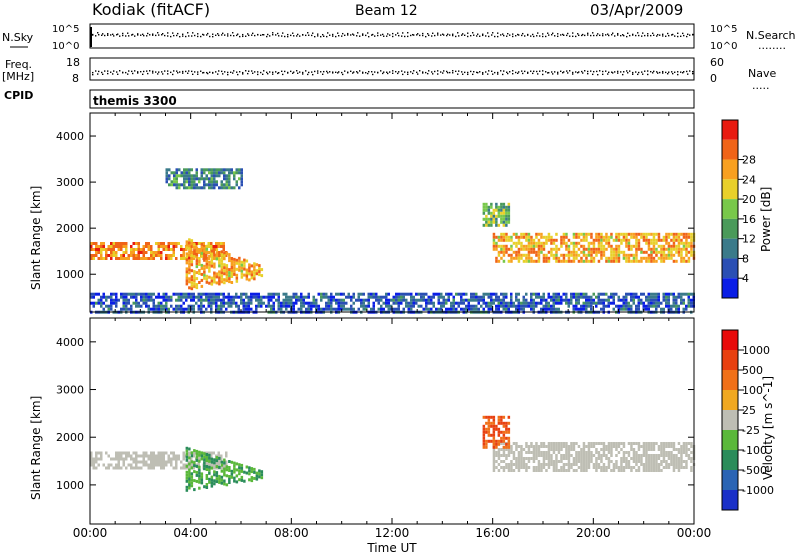 The height and width of the screenshot is (554, 800). Describe the element at coordinates (758, 490) in the screenshot. I see `colorbar-tick-label: -1000` at that location.